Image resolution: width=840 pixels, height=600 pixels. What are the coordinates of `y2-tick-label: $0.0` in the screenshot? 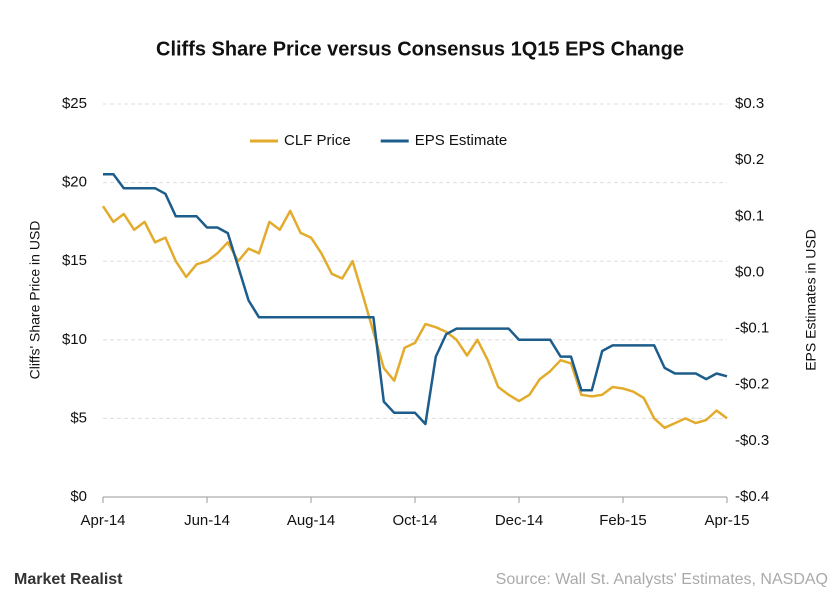 It's located at (749, 271).